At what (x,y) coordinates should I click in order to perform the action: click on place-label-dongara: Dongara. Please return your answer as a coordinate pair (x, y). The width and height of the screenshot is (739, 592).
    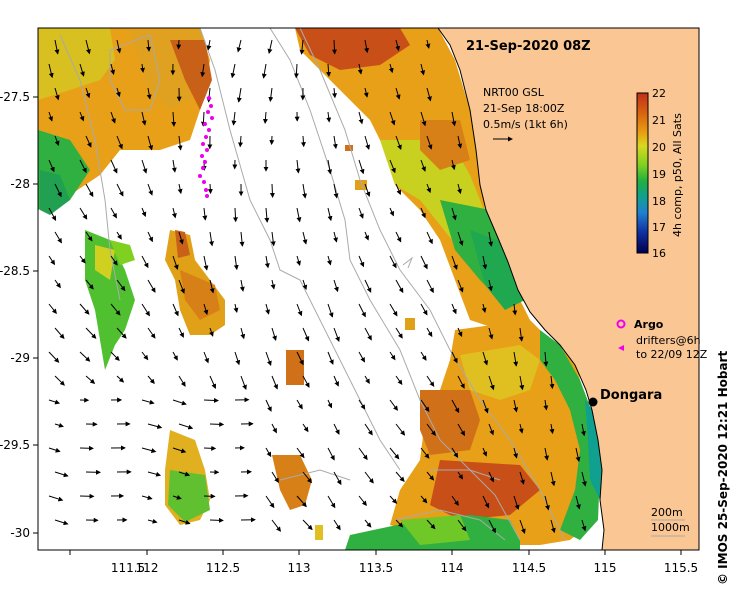
    Looking at the image, I should click on (631, 395).